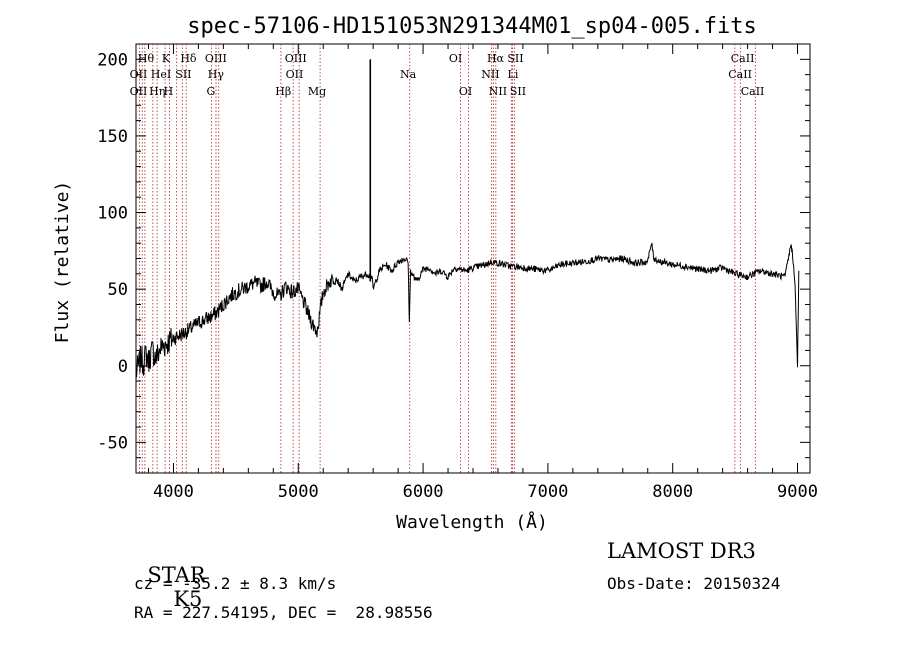 Image resolution: width=900 pixels, height=649 pixels. I want to click on spectral-line-label: G, so click(210, 91).